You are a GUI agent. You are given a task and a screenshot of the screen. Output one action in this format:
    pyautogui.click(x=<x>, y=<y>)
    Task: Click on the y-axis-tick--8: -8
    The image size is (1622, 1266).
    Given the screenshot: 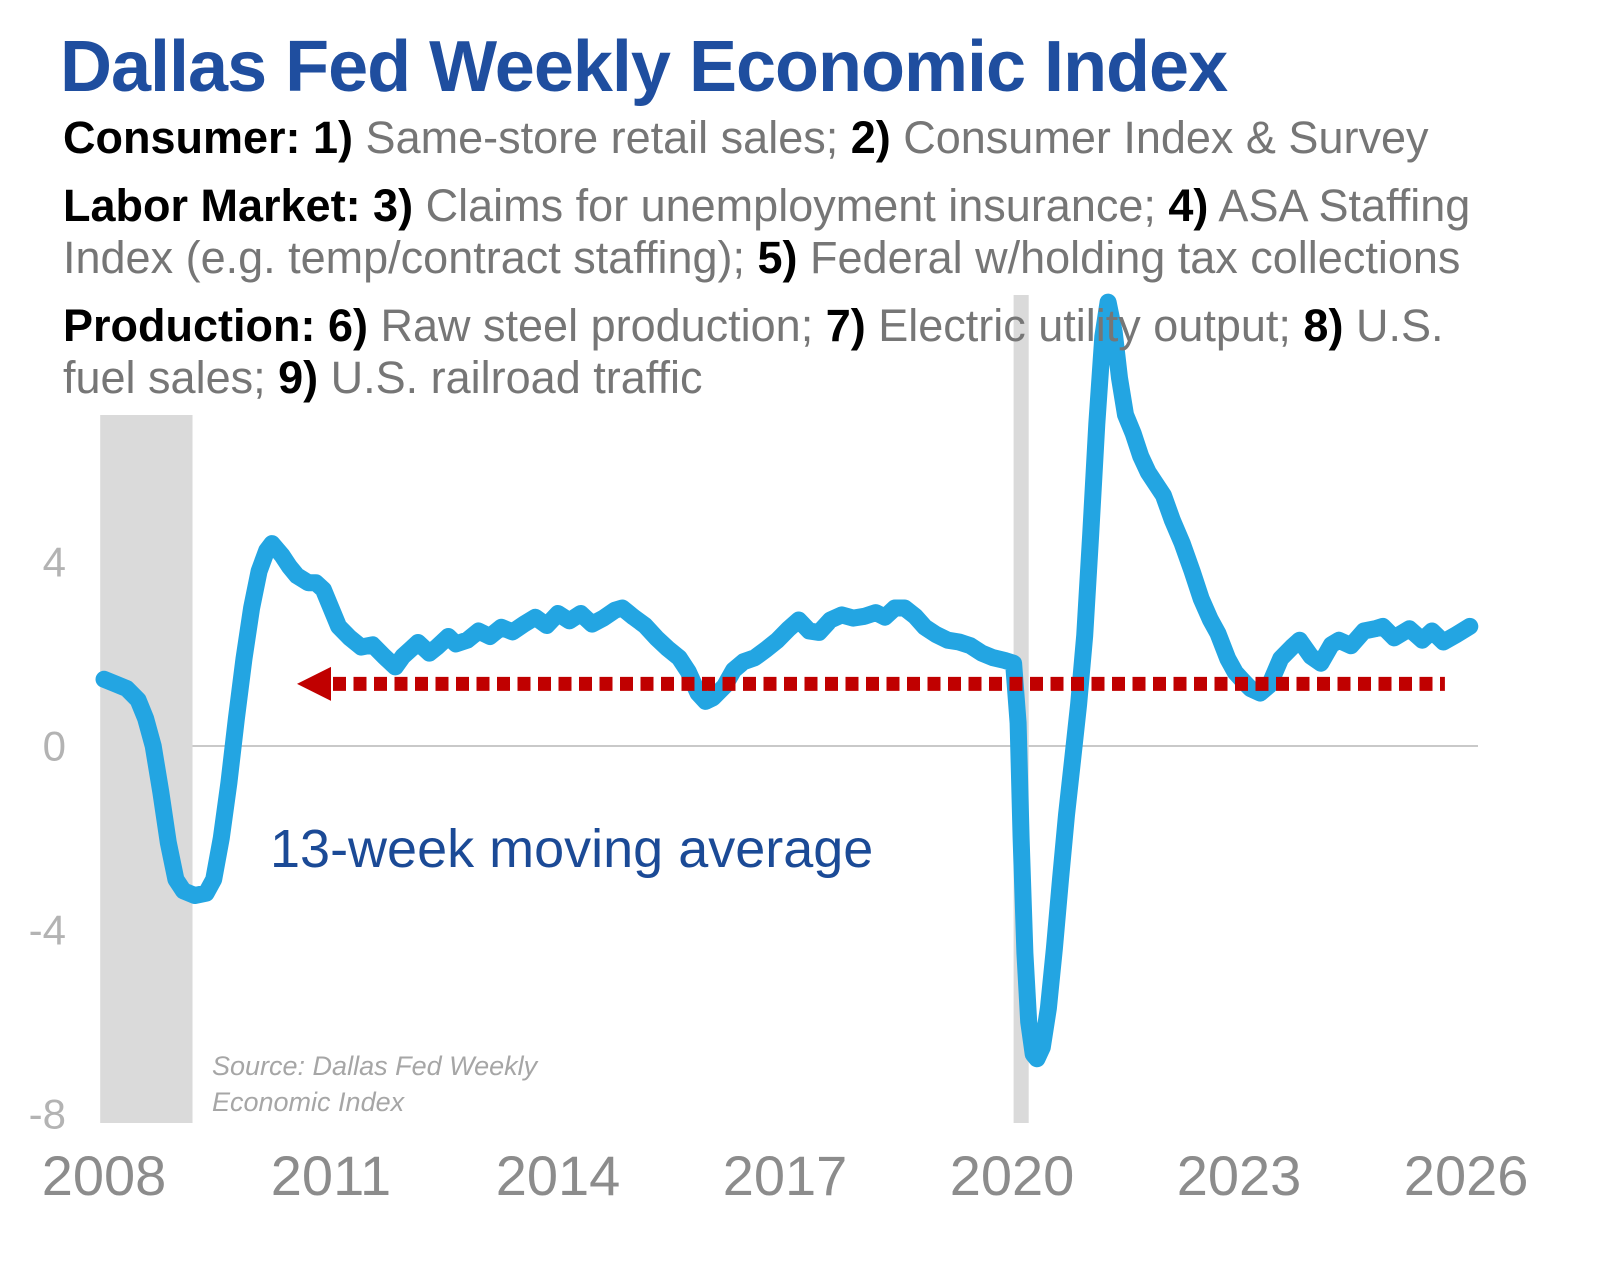 What is the action you would take?
    pyautogui.click(x=47, y=1114)
    